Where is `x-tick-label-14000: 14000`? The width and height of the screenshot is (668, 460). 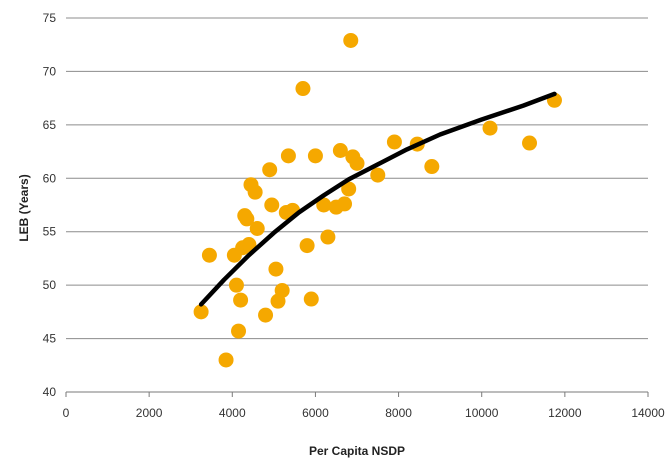 x-tick-label-14000: 14000 is located at coordinates (648, 413).